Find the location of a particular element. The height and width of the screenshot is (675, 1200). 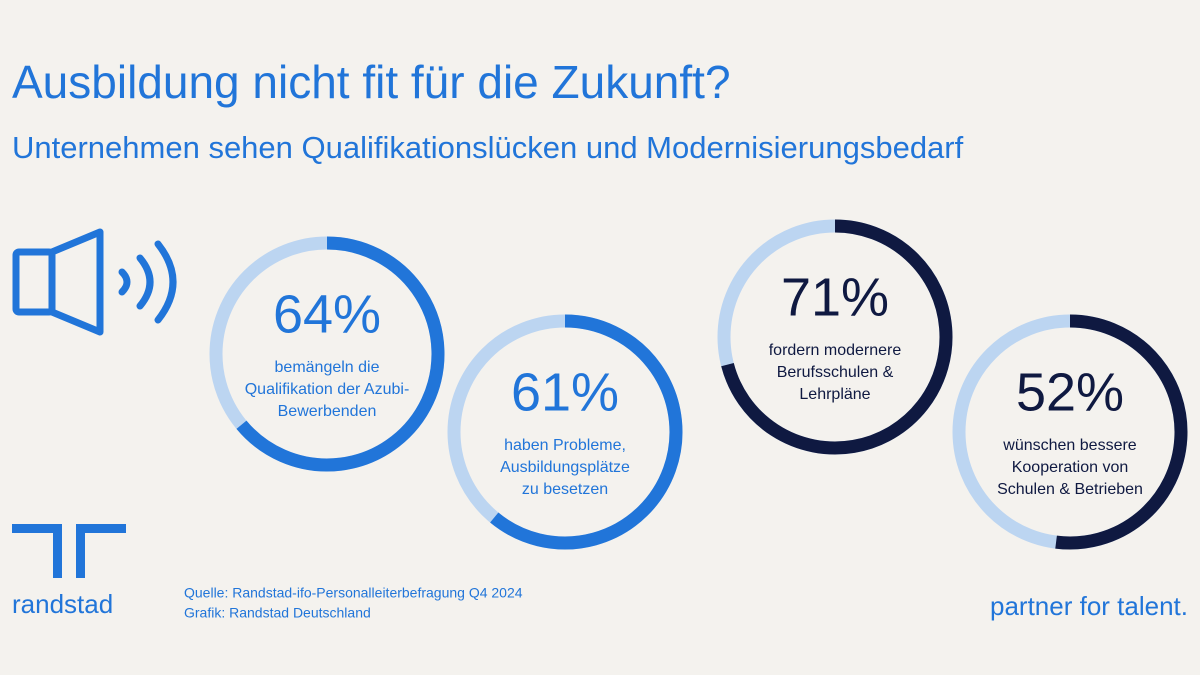

speaker-icon is located at coordinates (94, 282).